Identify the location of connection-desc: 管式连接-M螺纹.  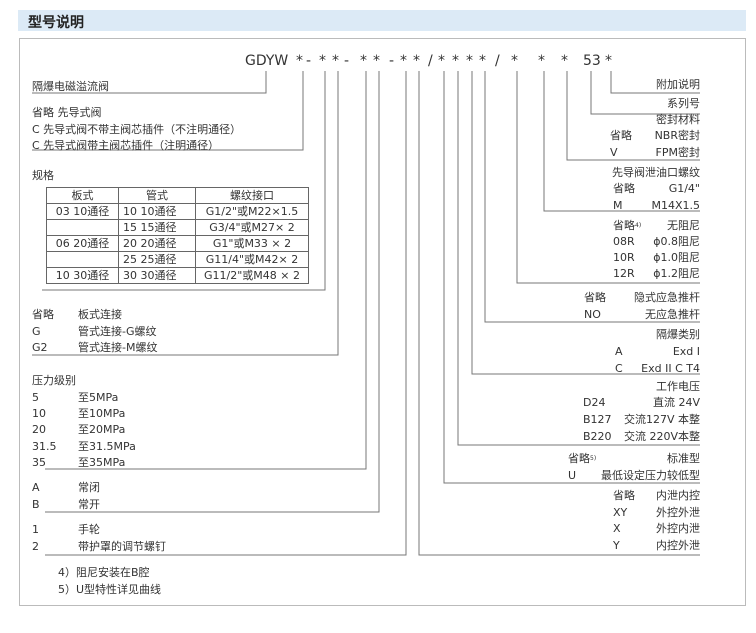
(118, 347).